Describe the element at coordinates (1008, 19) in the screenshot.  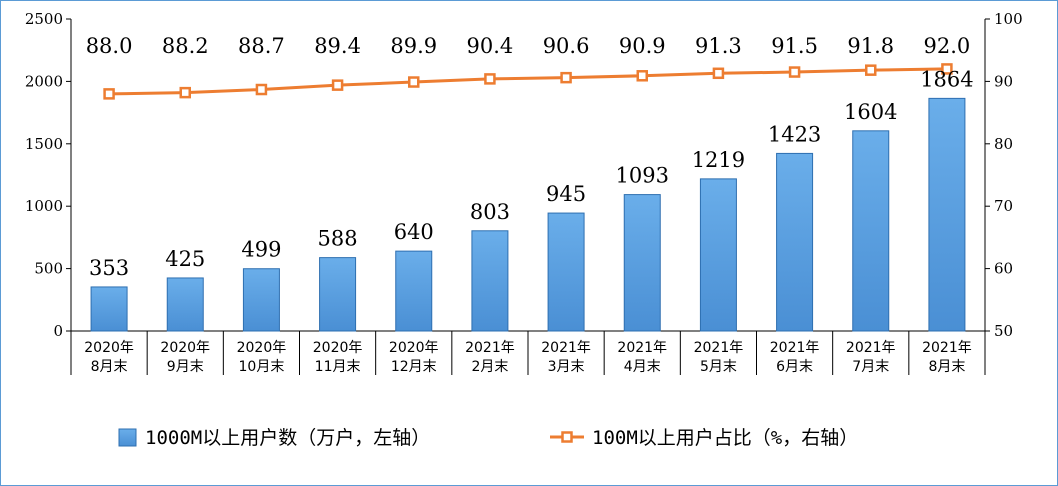
I see `y-right-tick-label: 100` at that location.